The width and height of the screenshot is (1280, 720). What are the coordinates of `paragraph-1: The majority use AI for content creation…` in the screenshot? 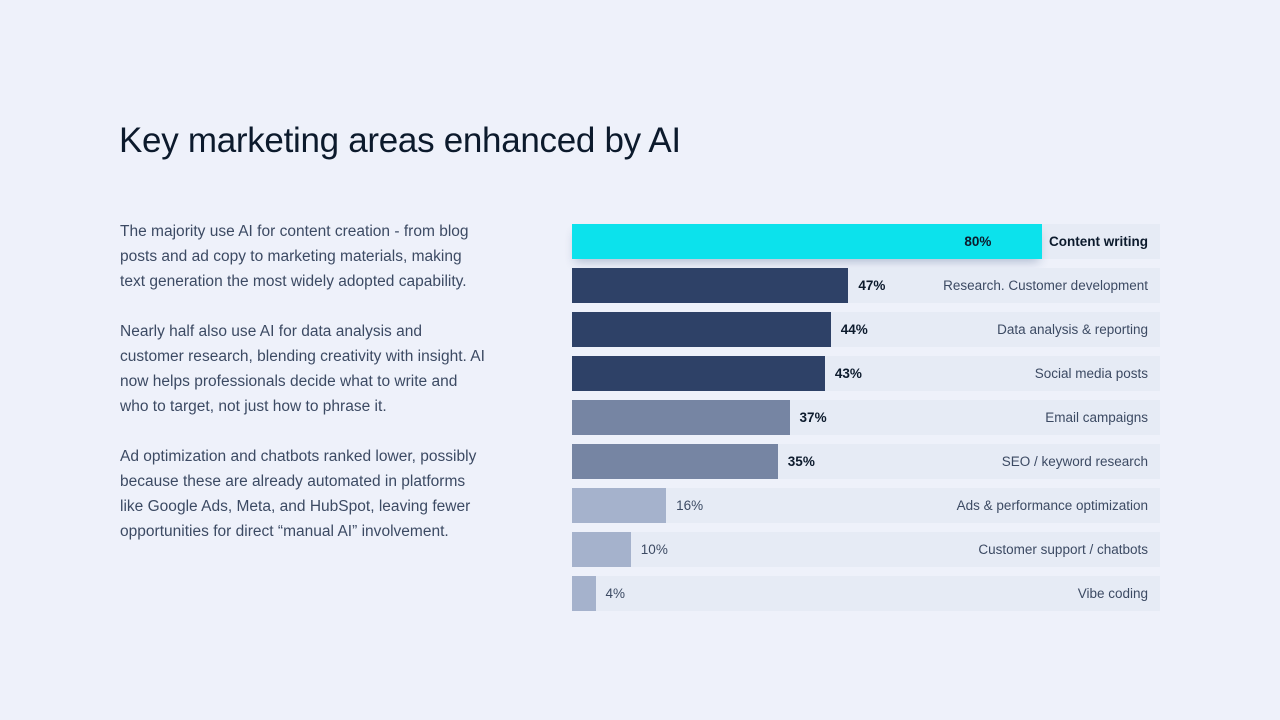 It's located at (294, 256).